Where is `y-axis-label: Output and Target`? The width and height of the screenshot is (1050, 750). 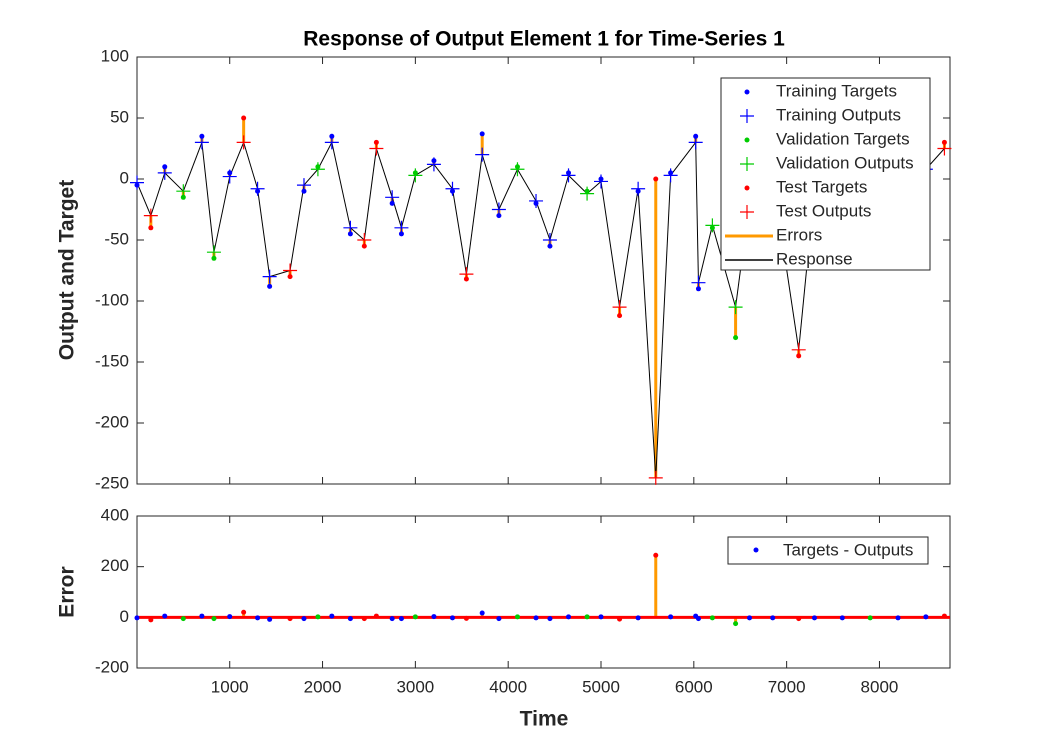
y-axis-label: Output and Target is located at coordinates (67, 270).